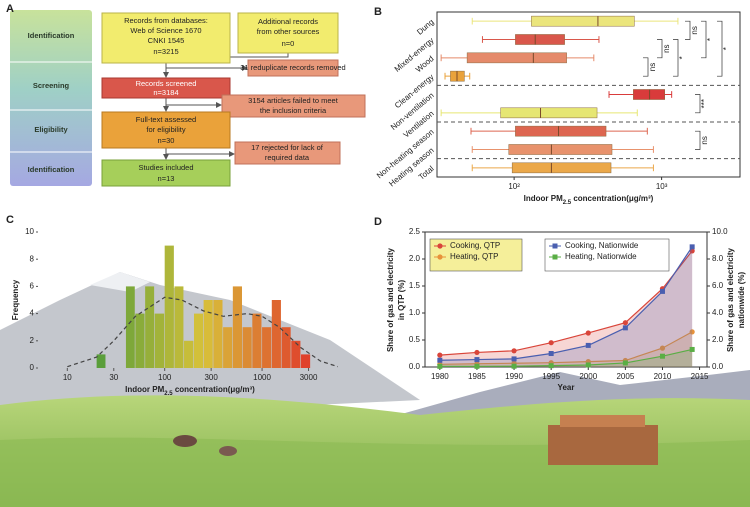  Describe the element at coordinates (165, 30) in the screenshot. I see `box-text: Web of Science 1670` at that location.